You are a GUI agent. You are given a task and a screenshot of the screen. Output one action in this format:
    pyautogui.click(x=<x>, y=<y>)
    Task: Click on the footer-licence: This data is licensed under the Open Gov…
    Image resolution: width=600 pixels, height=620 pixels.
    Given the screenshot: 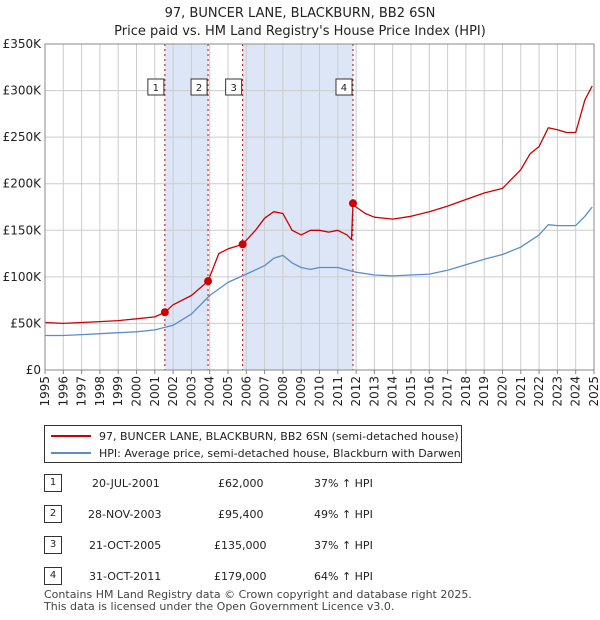 What is the action you would take?
    pyautogui.click(x=219, y=606)
    